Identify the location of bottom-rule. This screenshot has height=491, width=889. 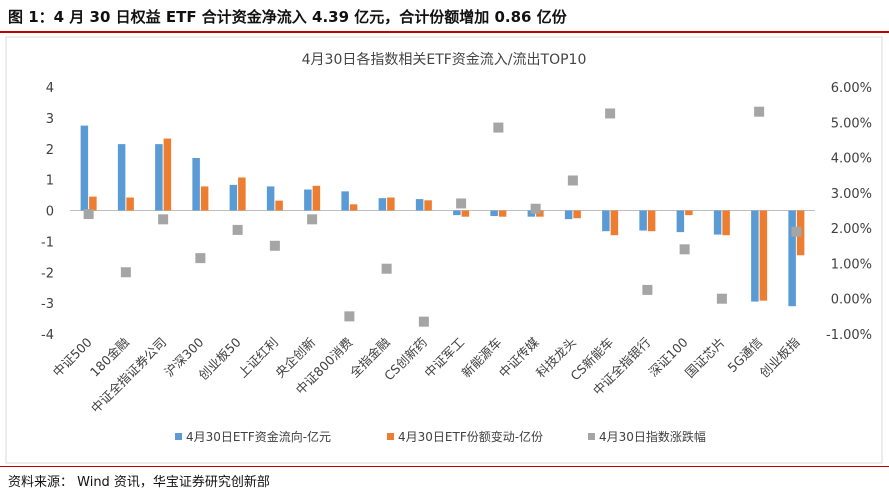
(444, 466).